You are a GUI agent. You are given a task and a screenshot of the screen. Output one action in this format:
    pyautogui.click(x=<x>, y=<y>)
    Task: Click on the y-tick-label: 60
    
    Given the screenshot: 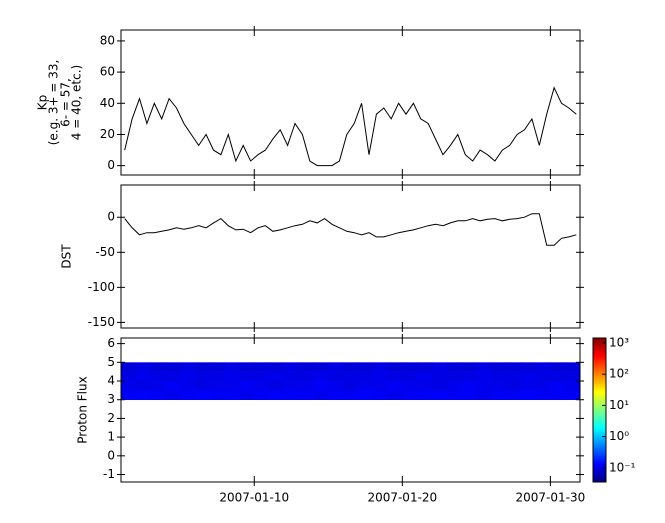 What is the action you would take?
    pyautogui.click(x=107, y=72)
    